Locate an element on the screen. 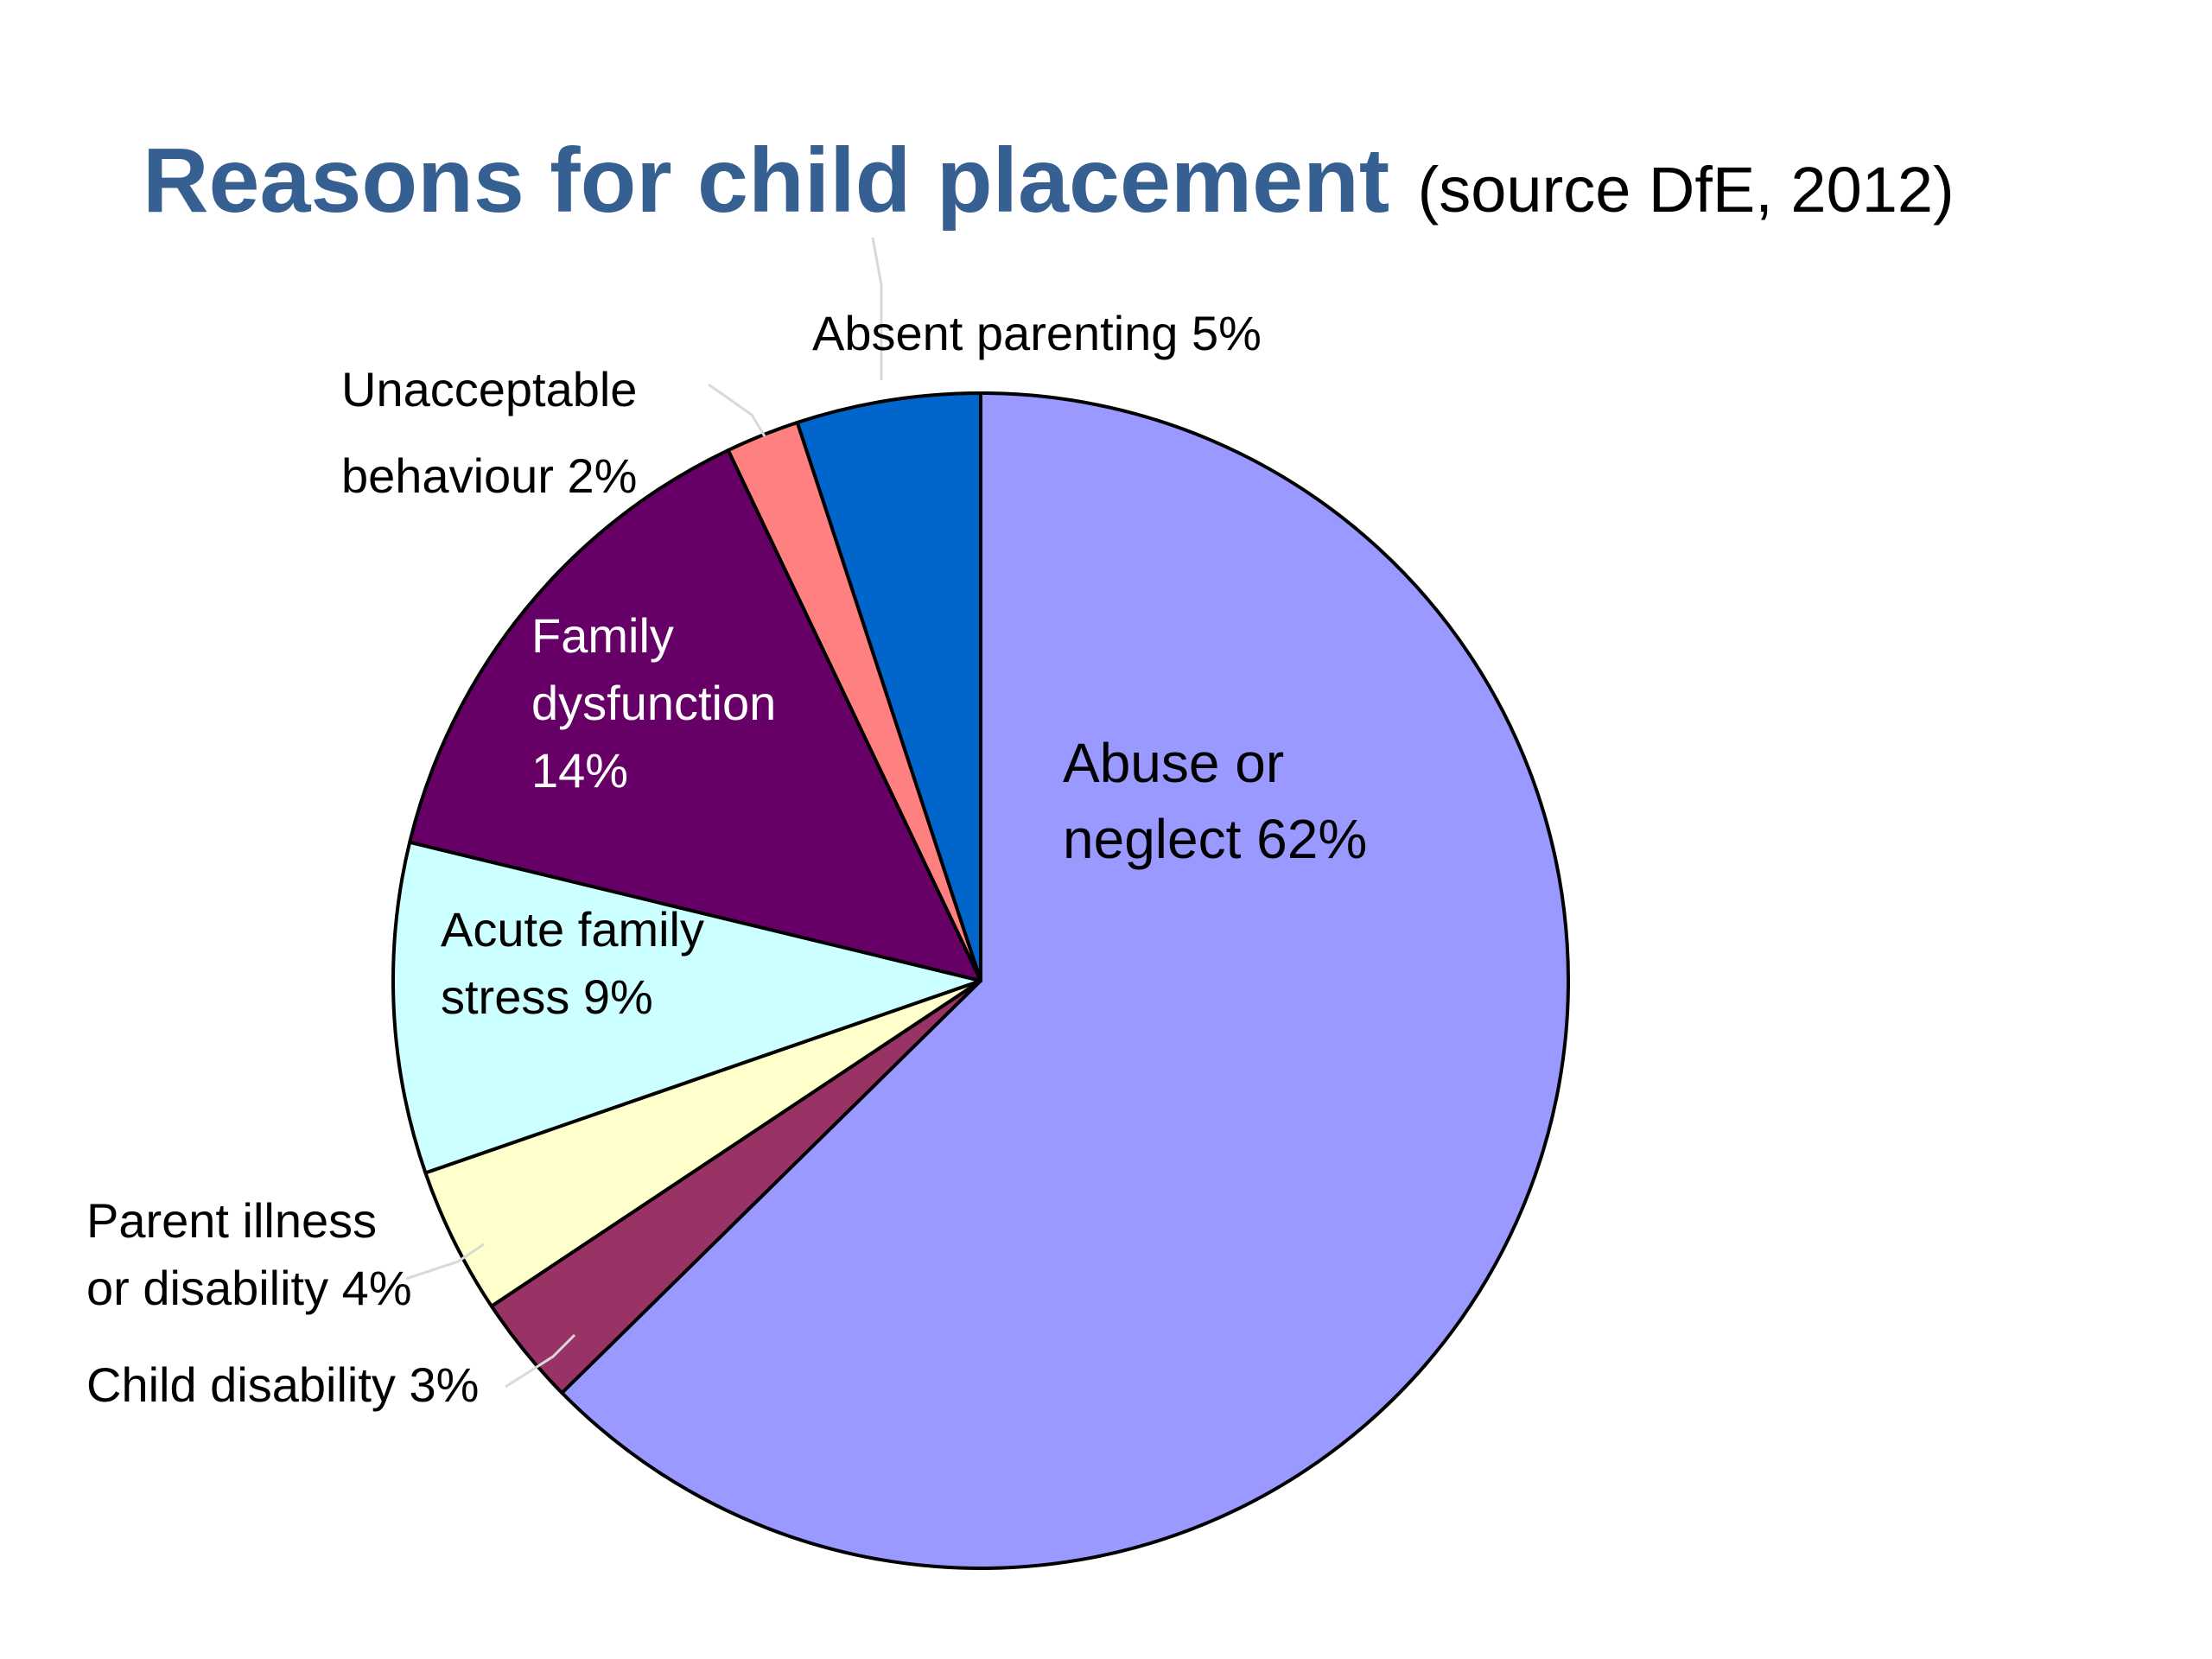 The image size is (2212, 1659). chart-title-source: (source DfE, 2012) is located at coordinates (1686, 190).